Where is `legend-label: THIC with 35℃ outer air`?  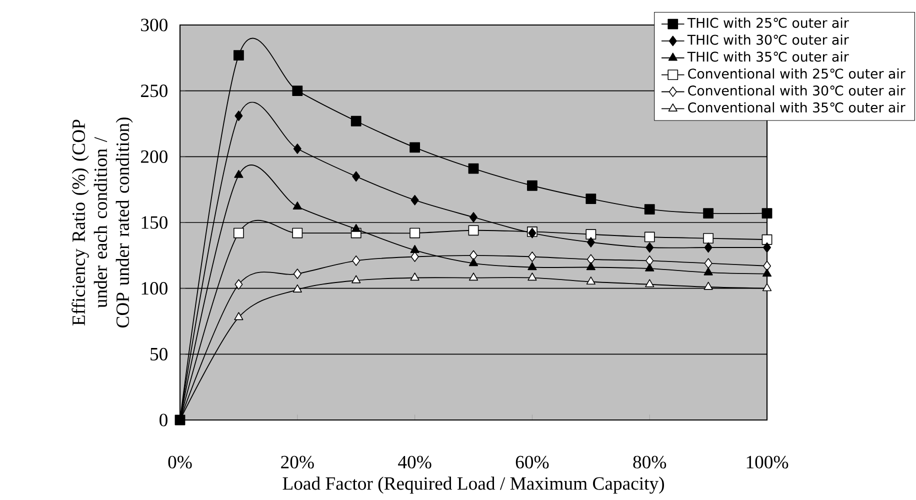 legend-label: THIC with 35℃ outer air is located at coordinates (768, 56).